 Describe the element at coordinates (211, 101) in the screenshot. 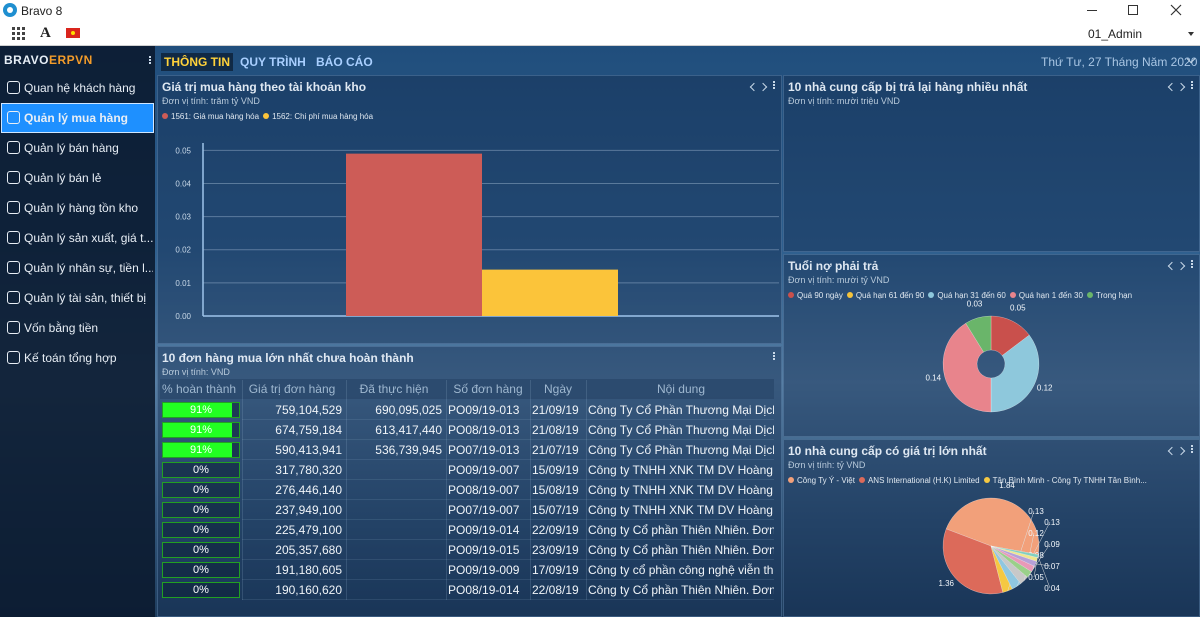

I see `panel-unit: Đơn vị tính: trăm tỷ VND` at that location.